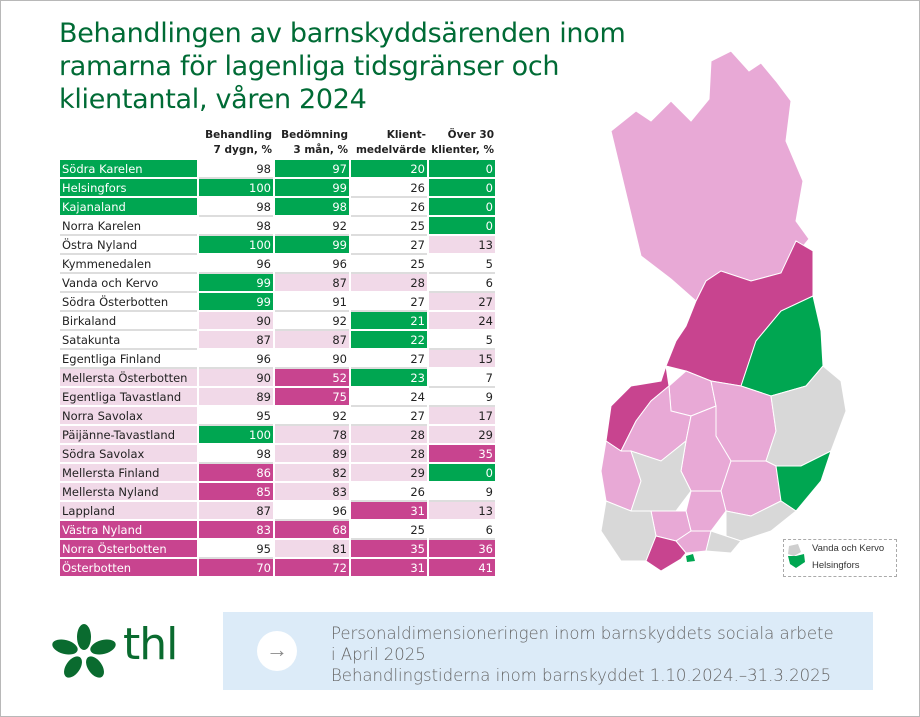  Describe the element at coordinates (312, 473) in the screenshot. I see `value-cell: 82` at that location.